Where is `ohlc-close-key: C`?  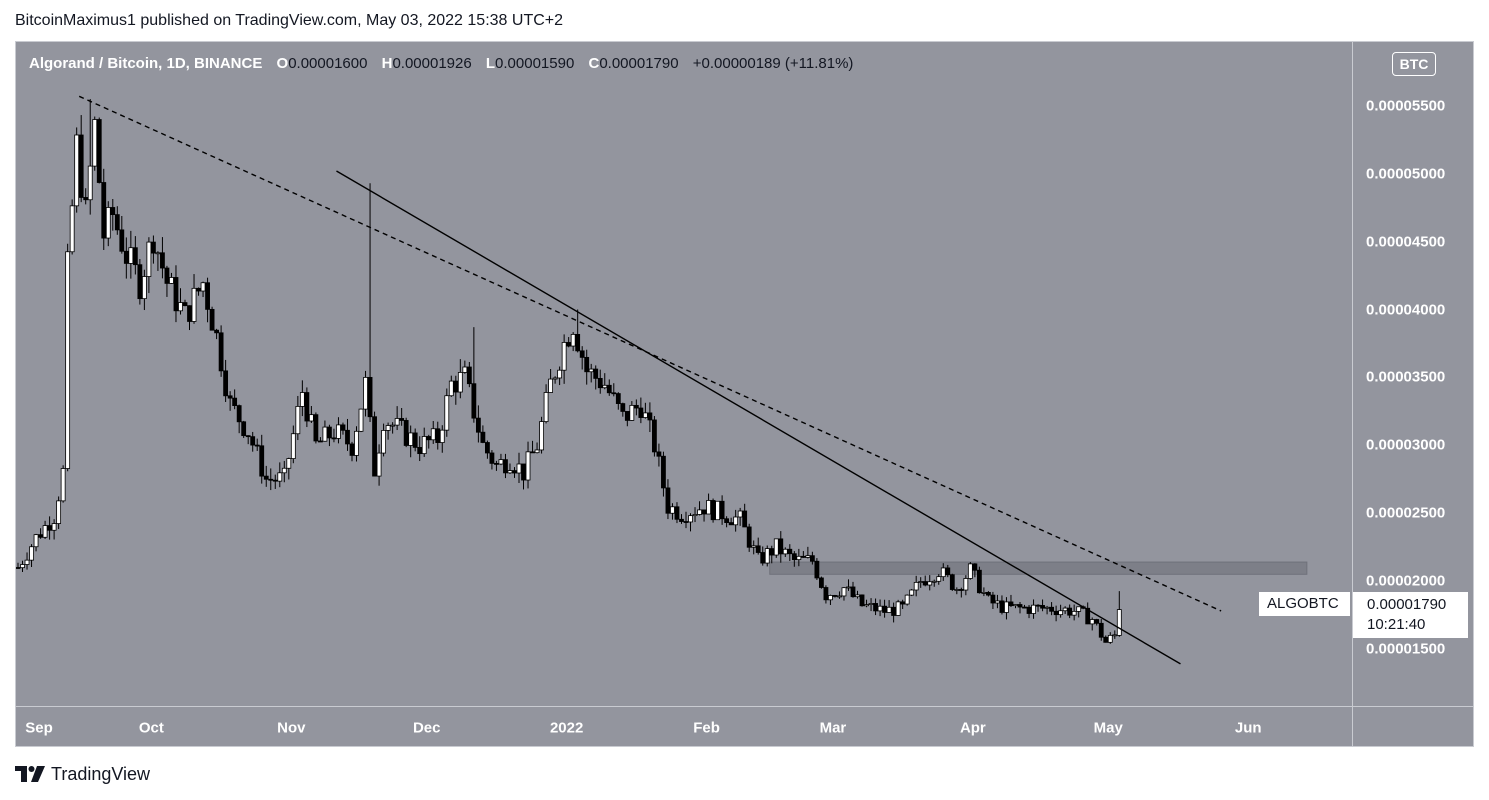 ohlc-close-key: C is located at coordinates (594, 63).